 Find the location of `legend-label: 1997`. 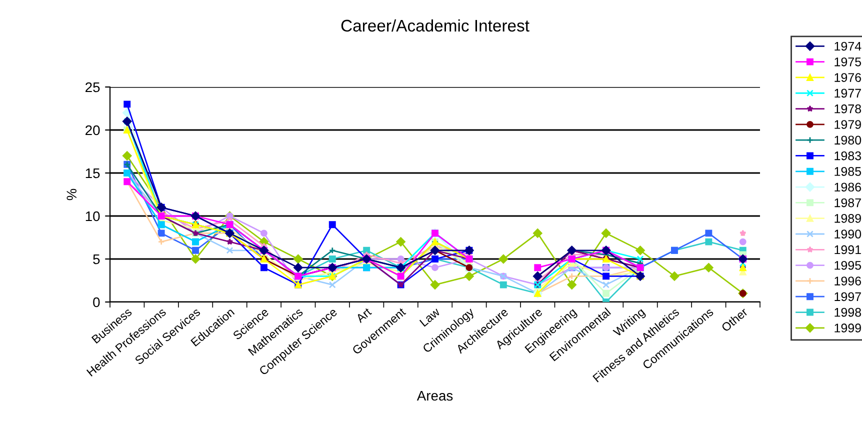

legend-label: 1997 is located at coordinates (847, 297).